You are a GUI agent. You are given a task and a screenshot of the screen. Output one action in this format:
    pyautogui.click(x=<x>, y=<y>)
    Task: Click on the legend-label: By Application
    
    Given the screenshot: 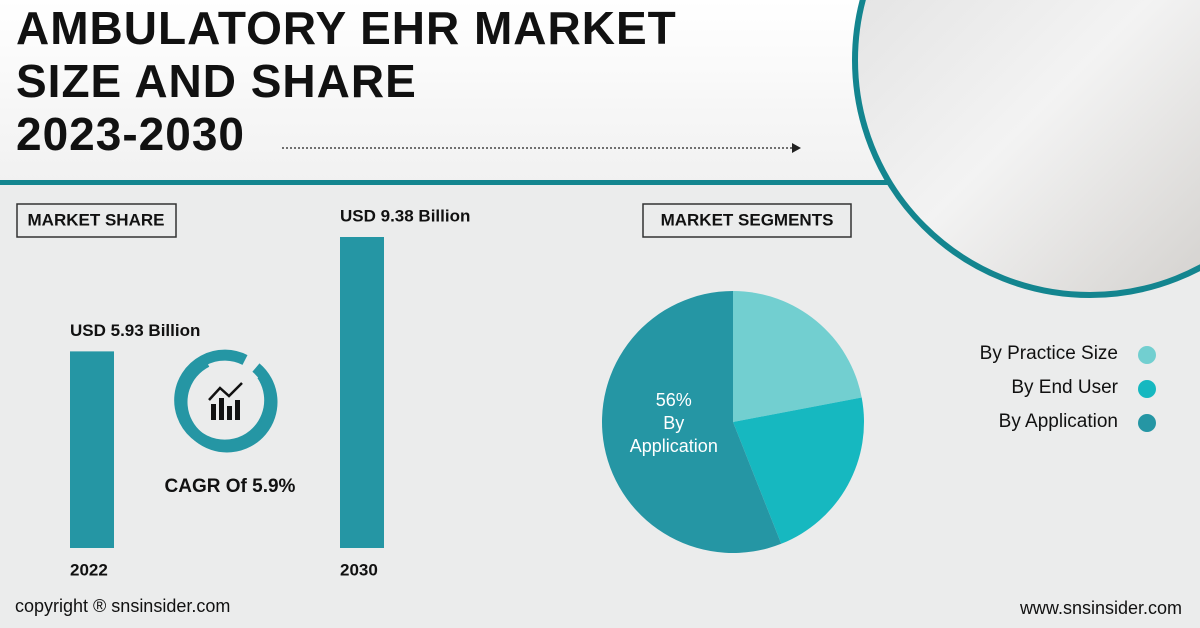 What is the action you would take?
    pyautogui.click(x=1058, y=421)
    